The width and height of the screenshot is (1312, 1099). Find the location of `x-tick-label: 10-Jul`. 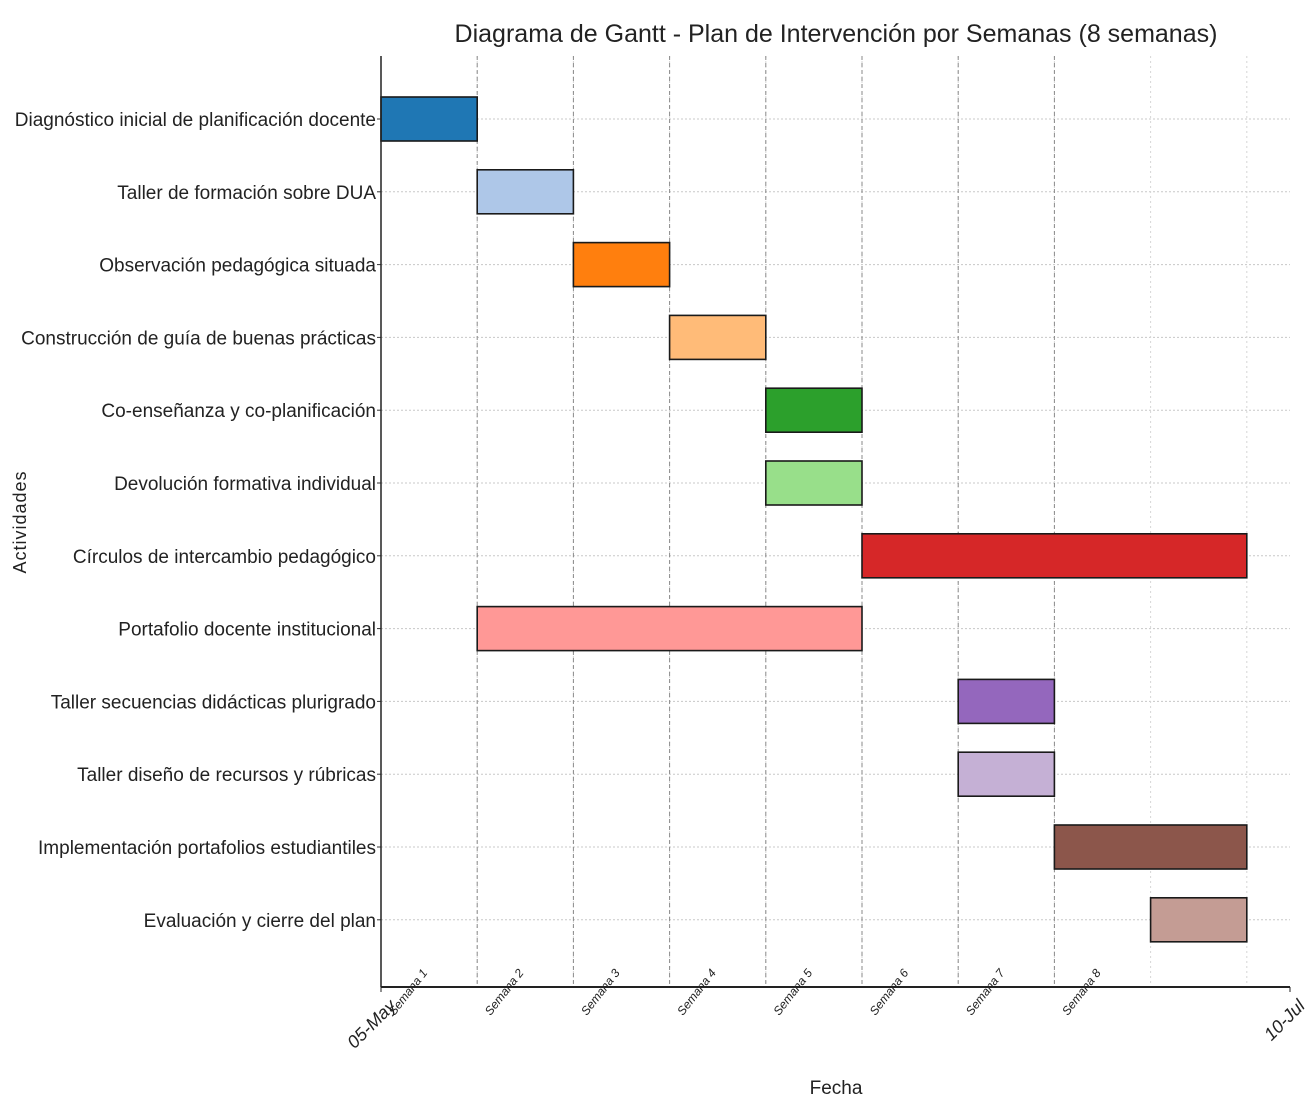

x-tick-label: 10-Jul is located at coordinates (1285, 1020).